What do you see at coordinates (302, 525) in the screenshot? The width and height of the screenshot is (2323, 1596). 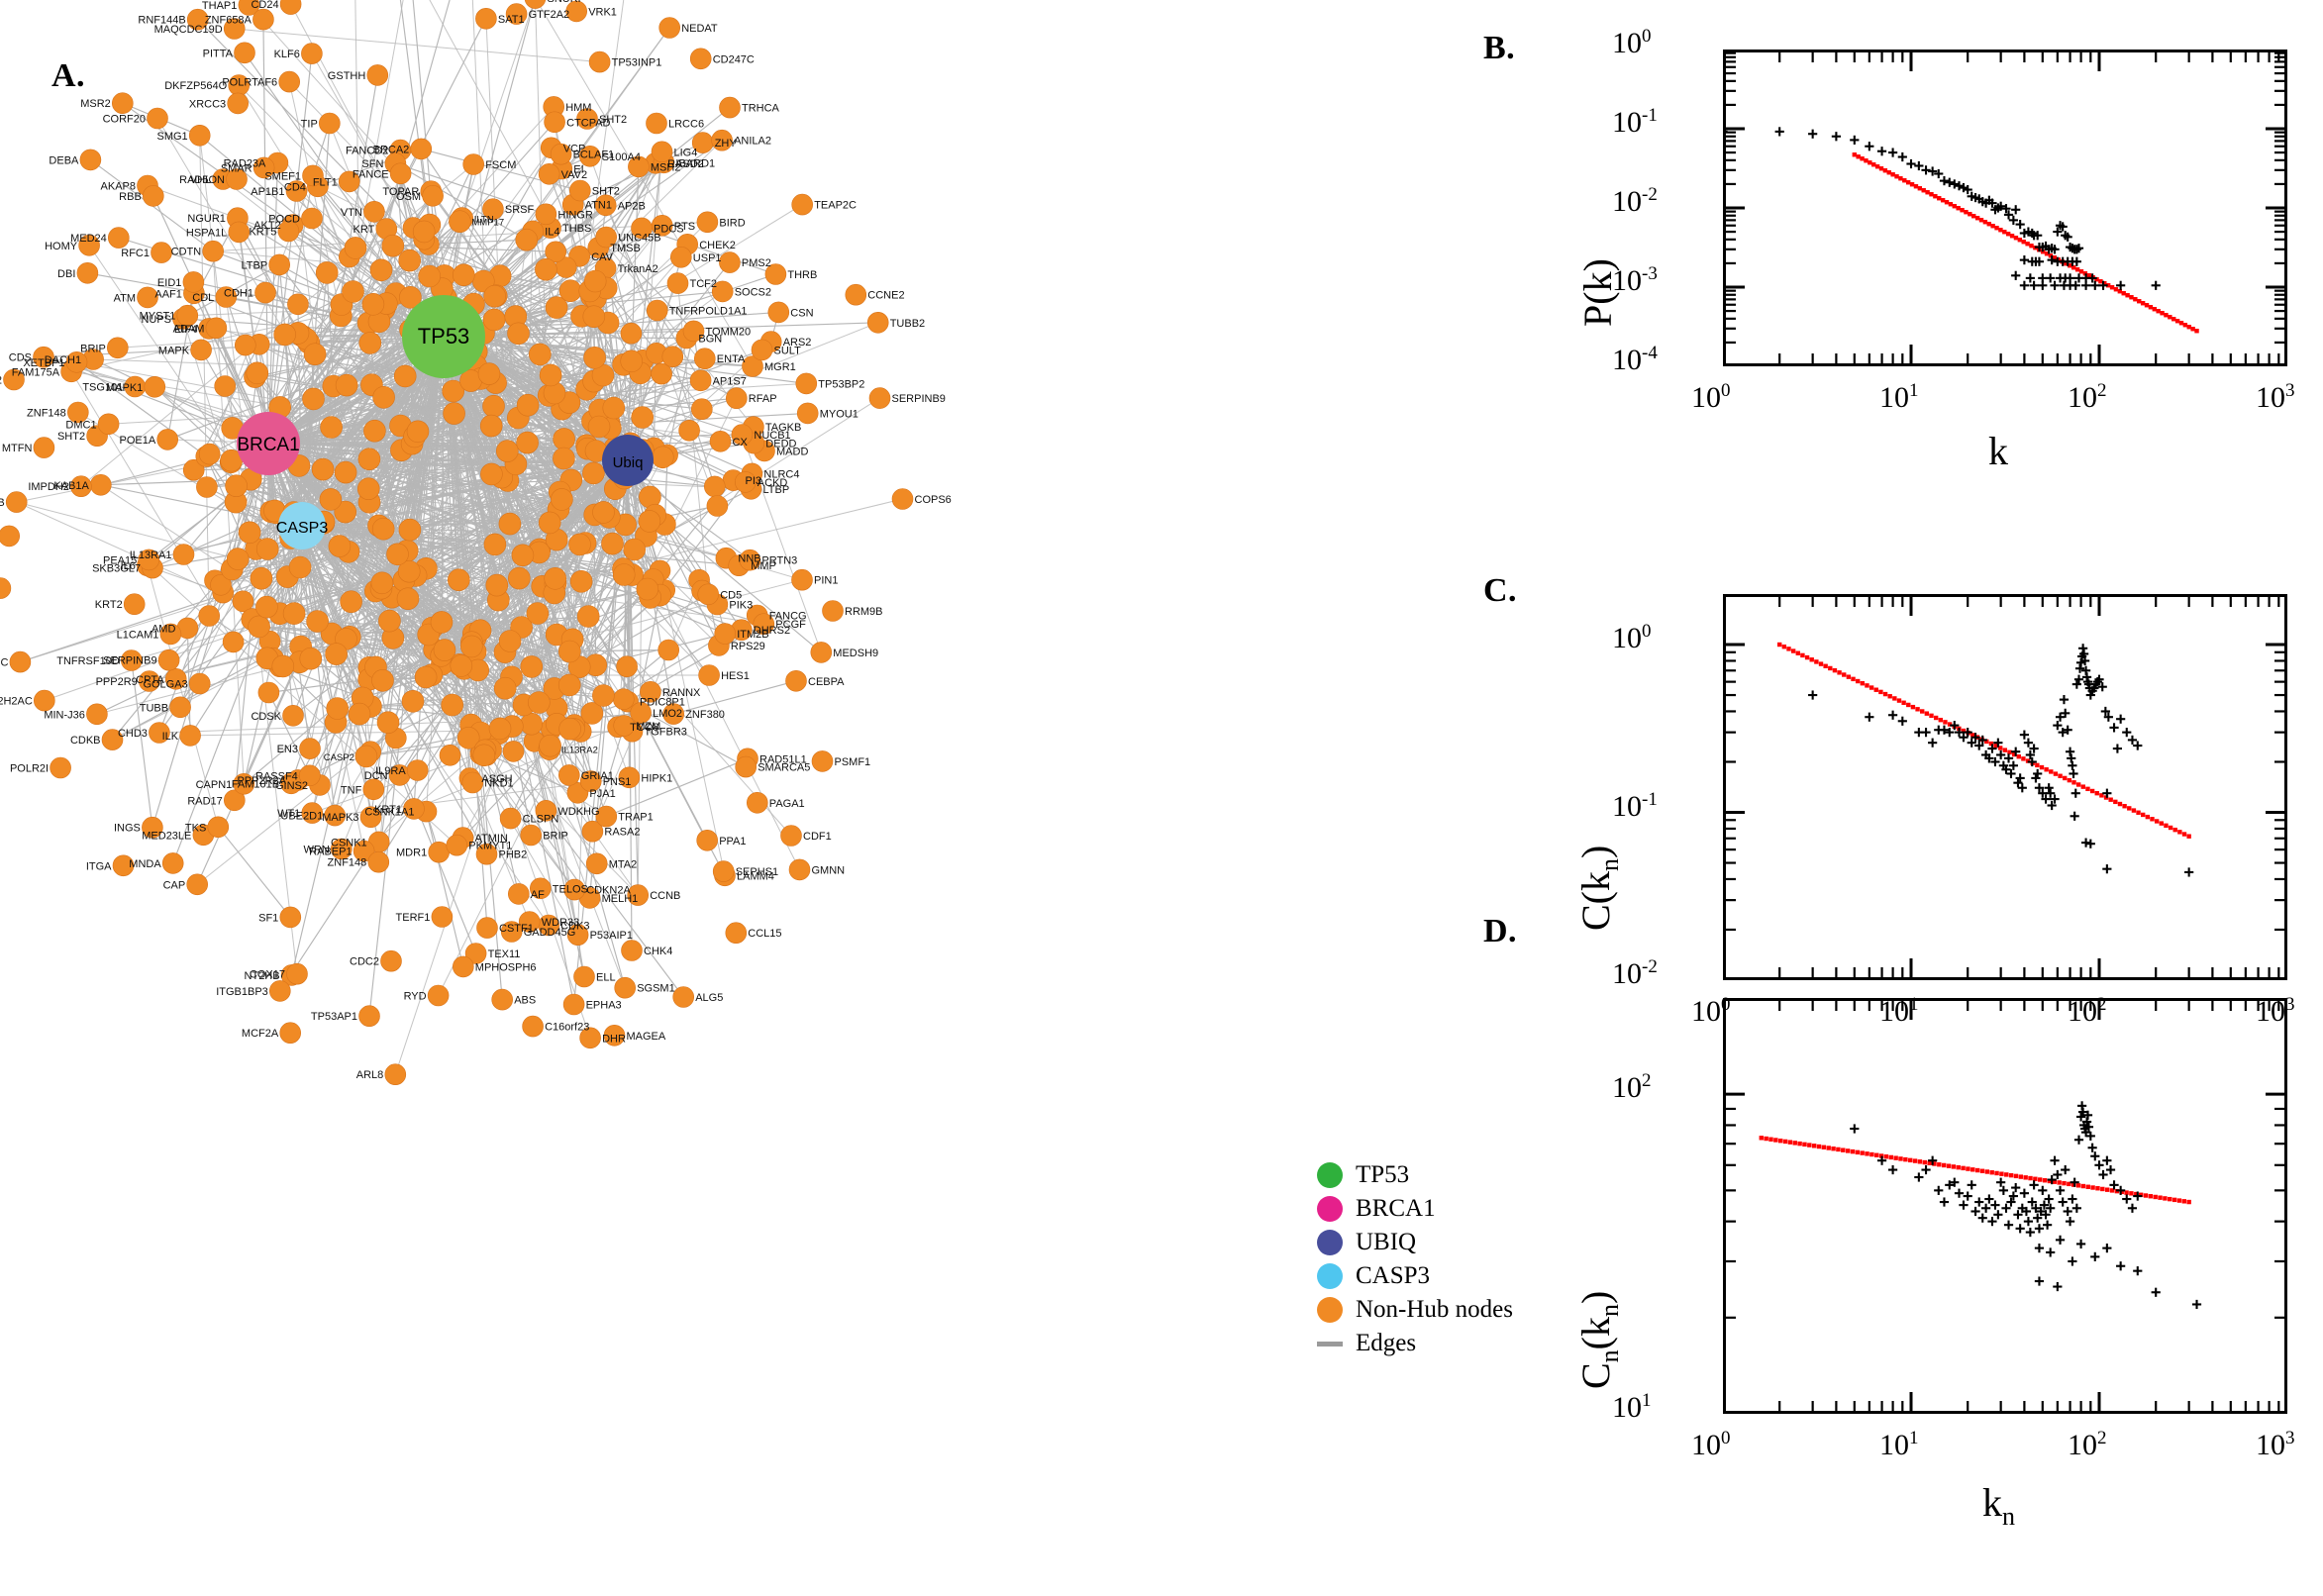 I see `hub-node-casp3` at bounding box center [302, 525].